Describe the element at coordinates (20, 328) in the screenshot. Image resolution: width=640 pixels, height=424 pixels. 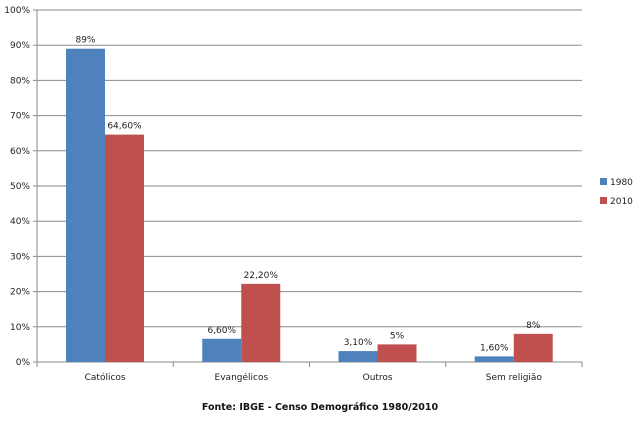
I see `y-tick-label: 10%` at that location.